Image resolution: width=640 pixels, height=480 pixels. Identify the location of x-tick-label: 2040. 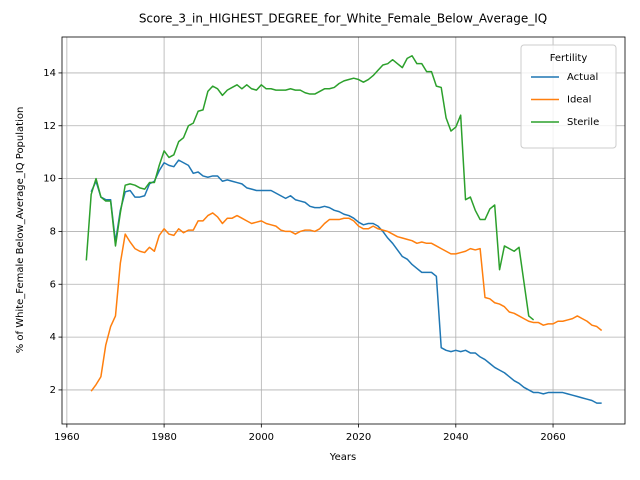
(455, 437).